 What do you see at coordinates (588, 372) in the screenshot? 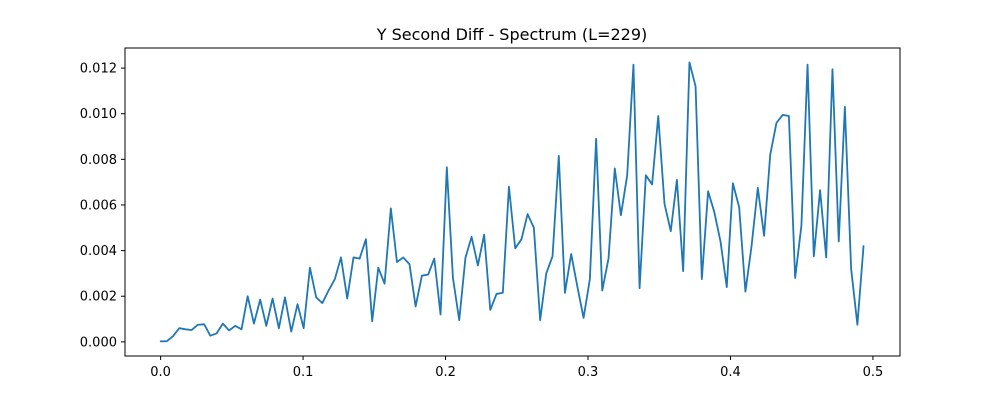
I see `x-tick-label: 0.3` at bounding box center [588, 372].